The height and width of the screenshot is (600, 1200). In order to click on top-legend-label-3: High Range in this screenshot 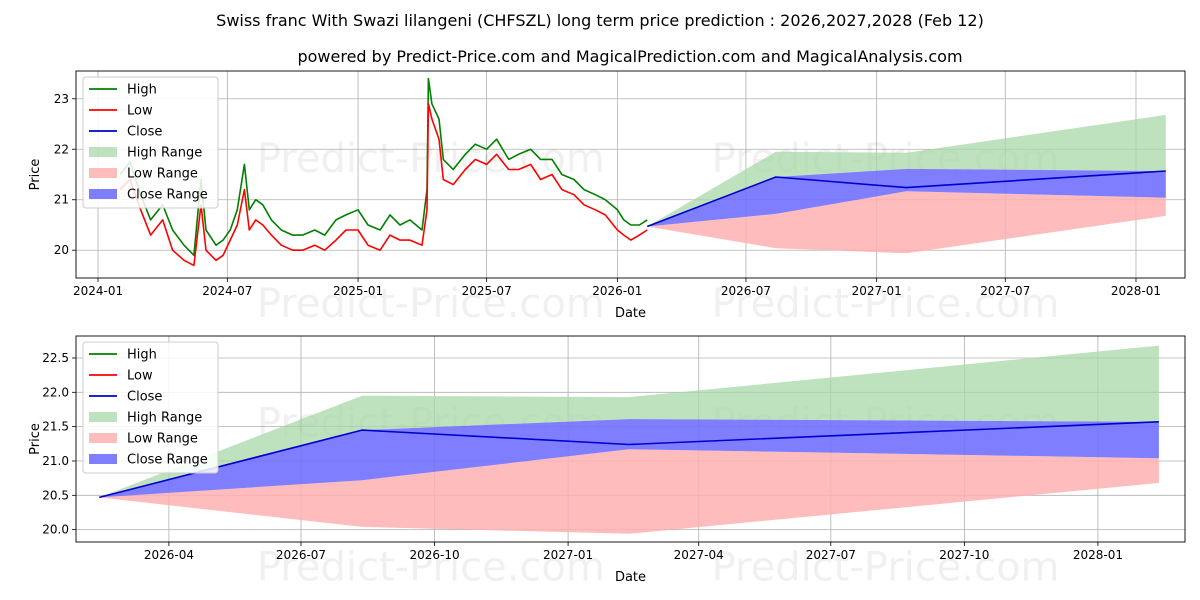, I will do `click(164, 153)`.